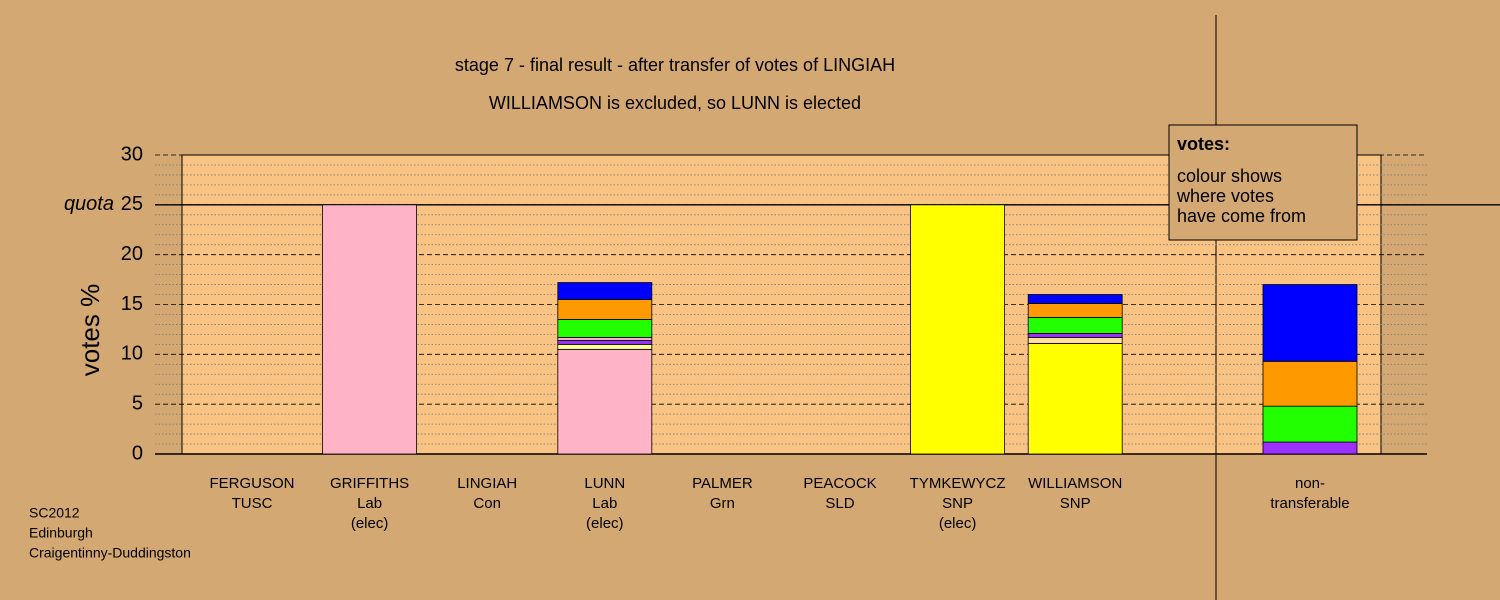 The width and height of the screenshot is (1500, 600). I want to click on footnote: SC2012, so click(54, 513).